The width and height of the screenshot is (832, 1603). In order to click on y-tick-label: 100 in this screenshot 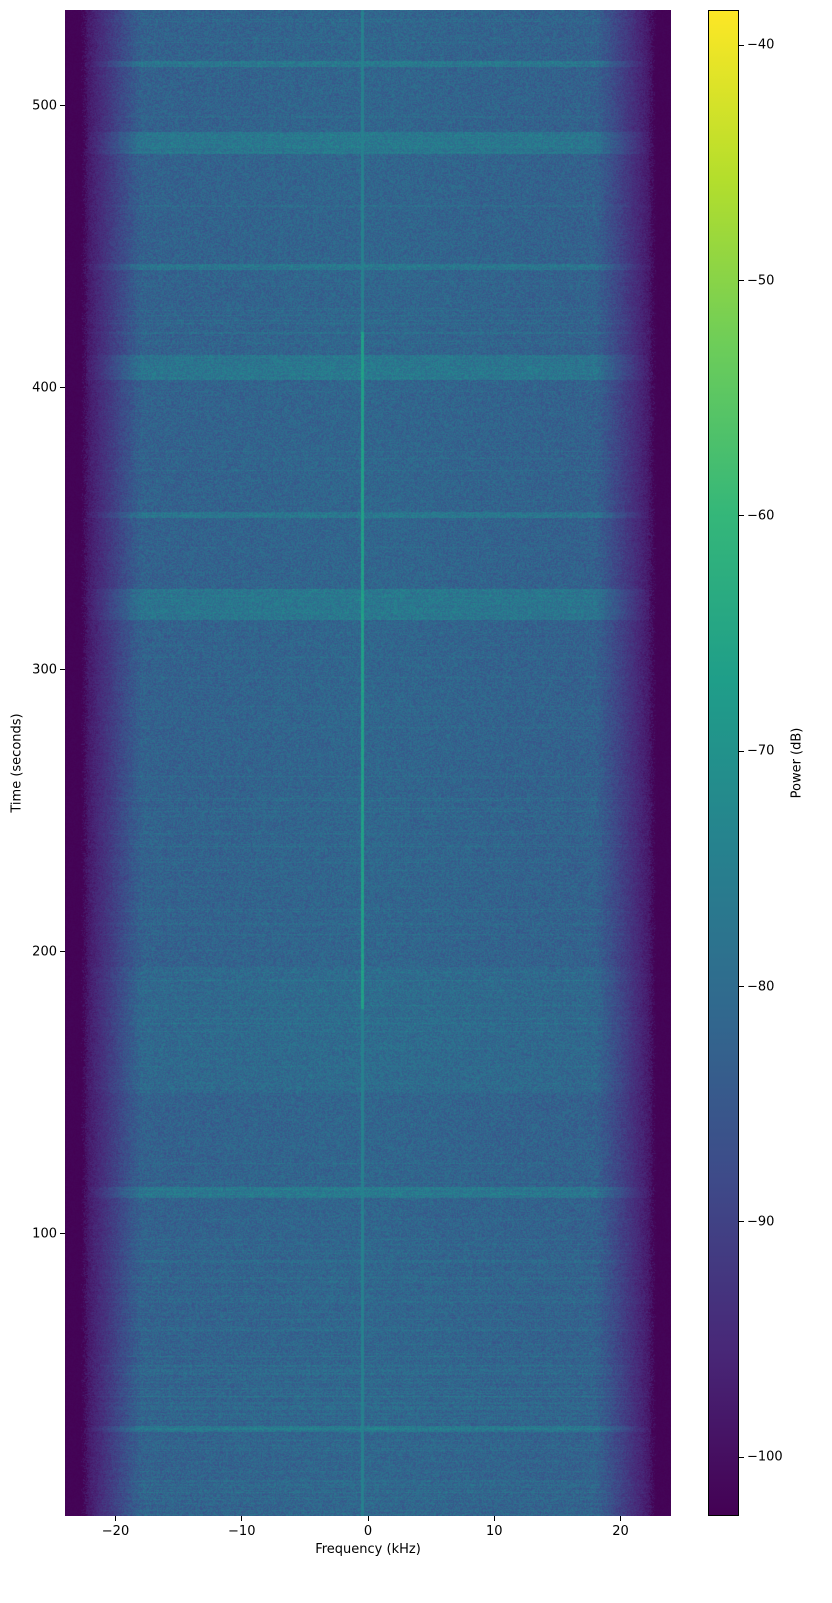, I will do `click(44, 1234)`.